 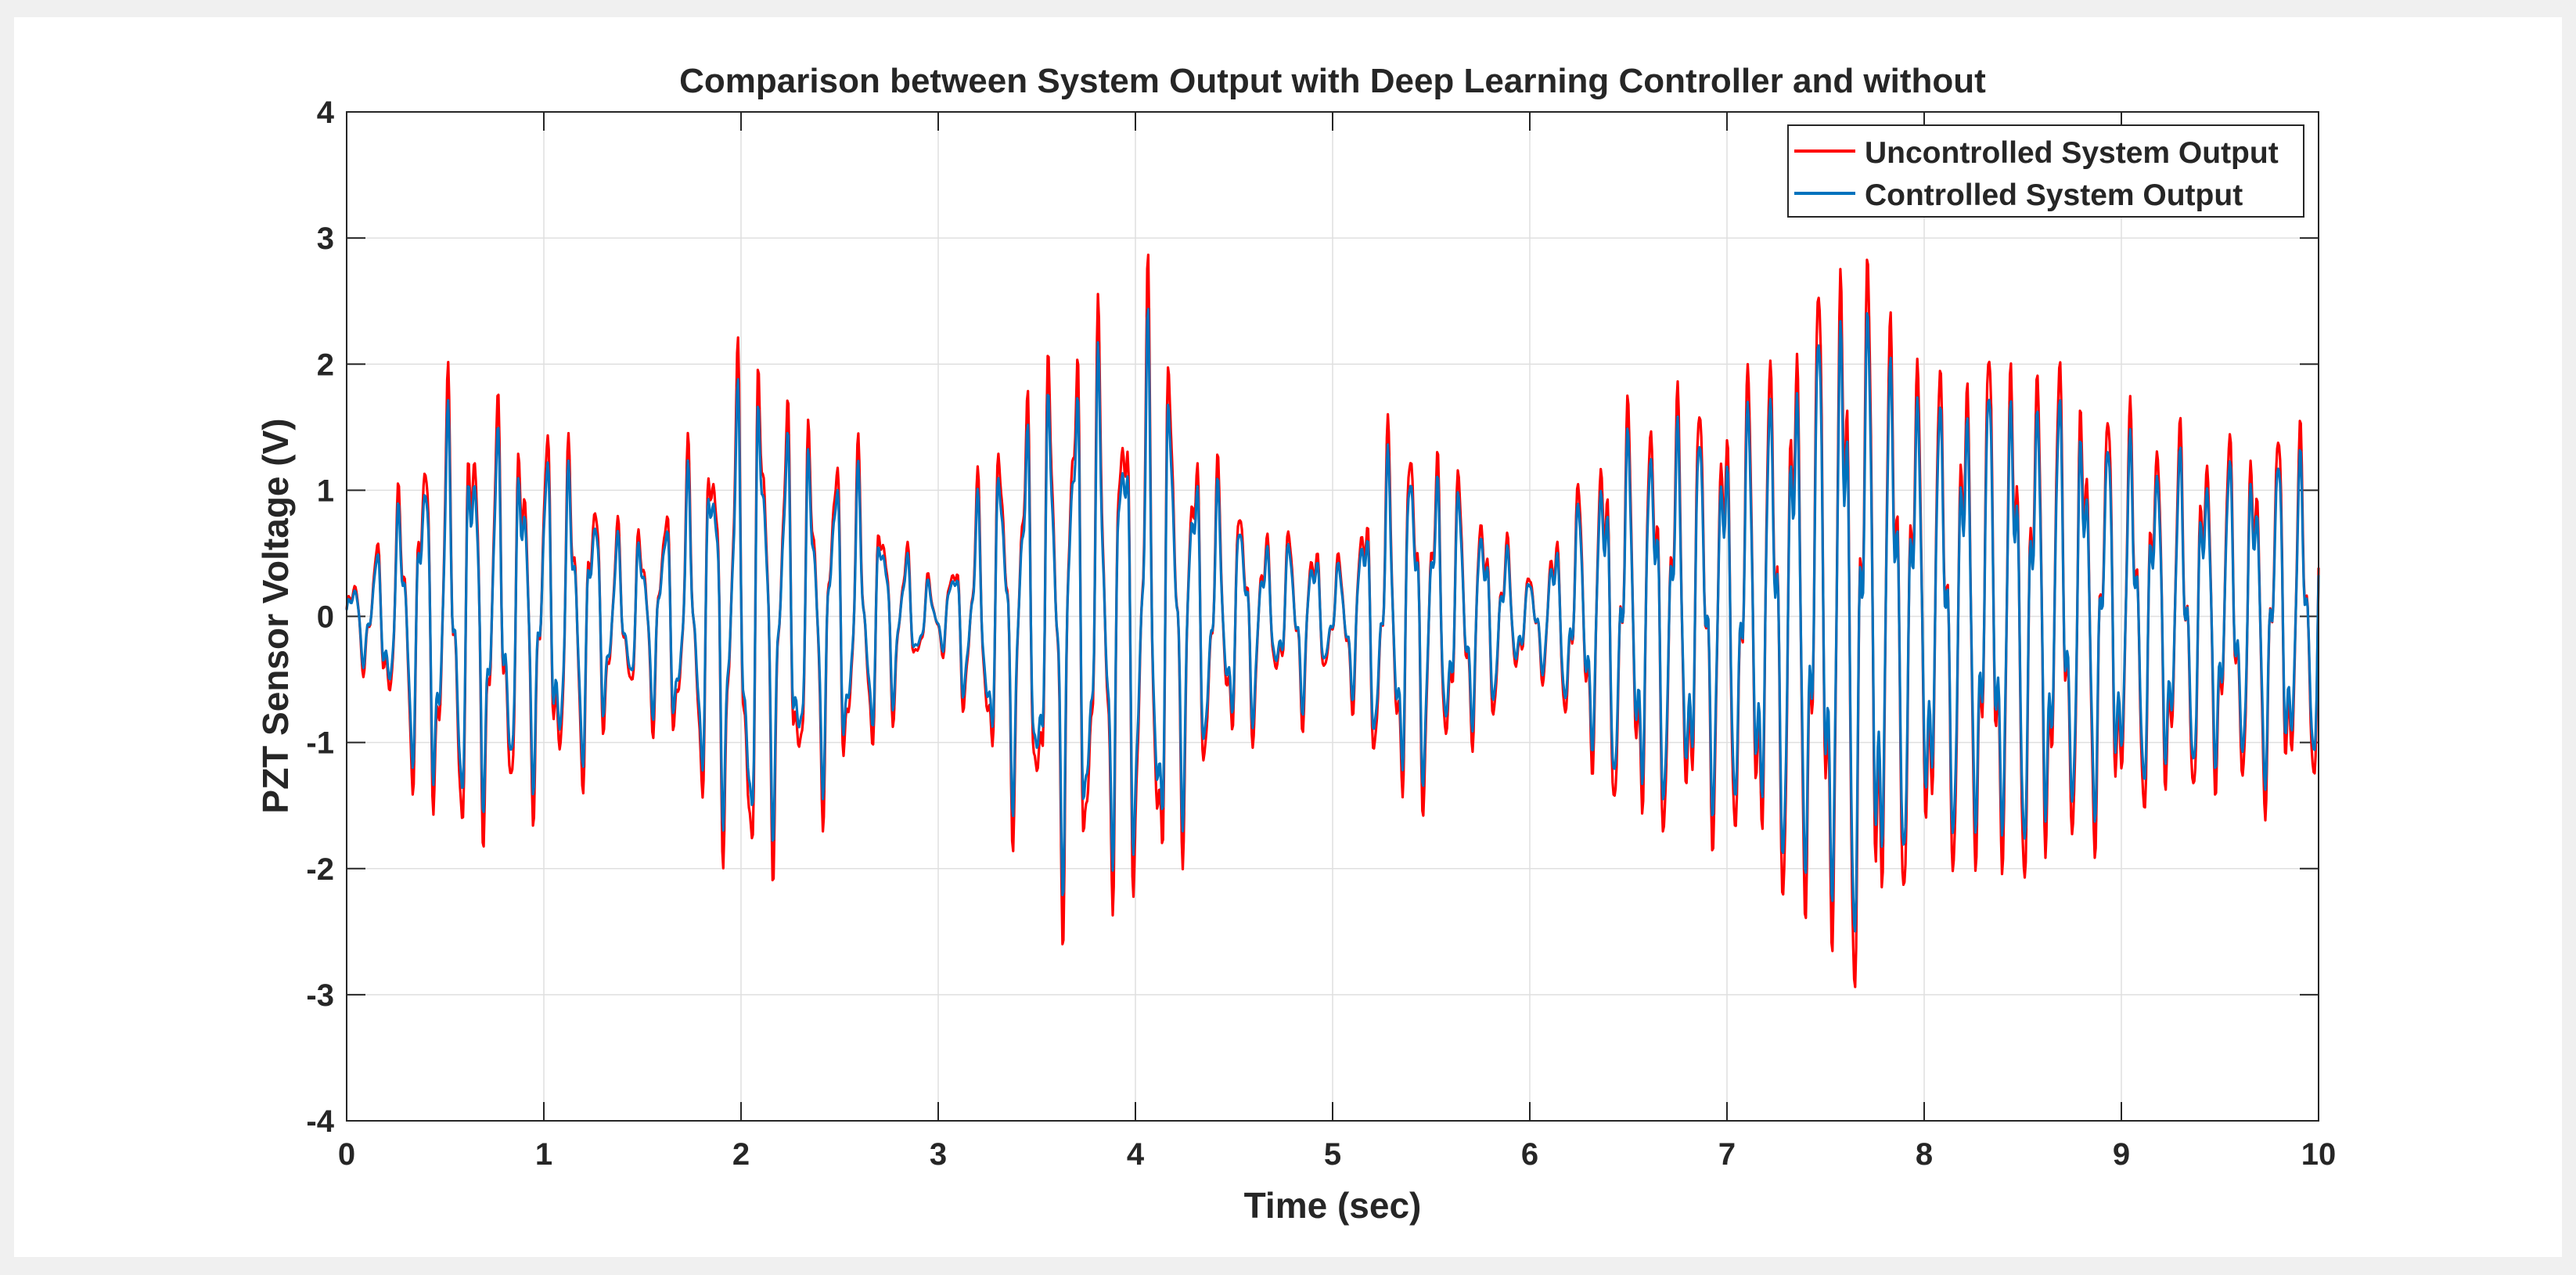 What do you see at coordinates (326, 112) in the screenshot?
I see `y-tick-label: 4` at bounding box center [326, 112].